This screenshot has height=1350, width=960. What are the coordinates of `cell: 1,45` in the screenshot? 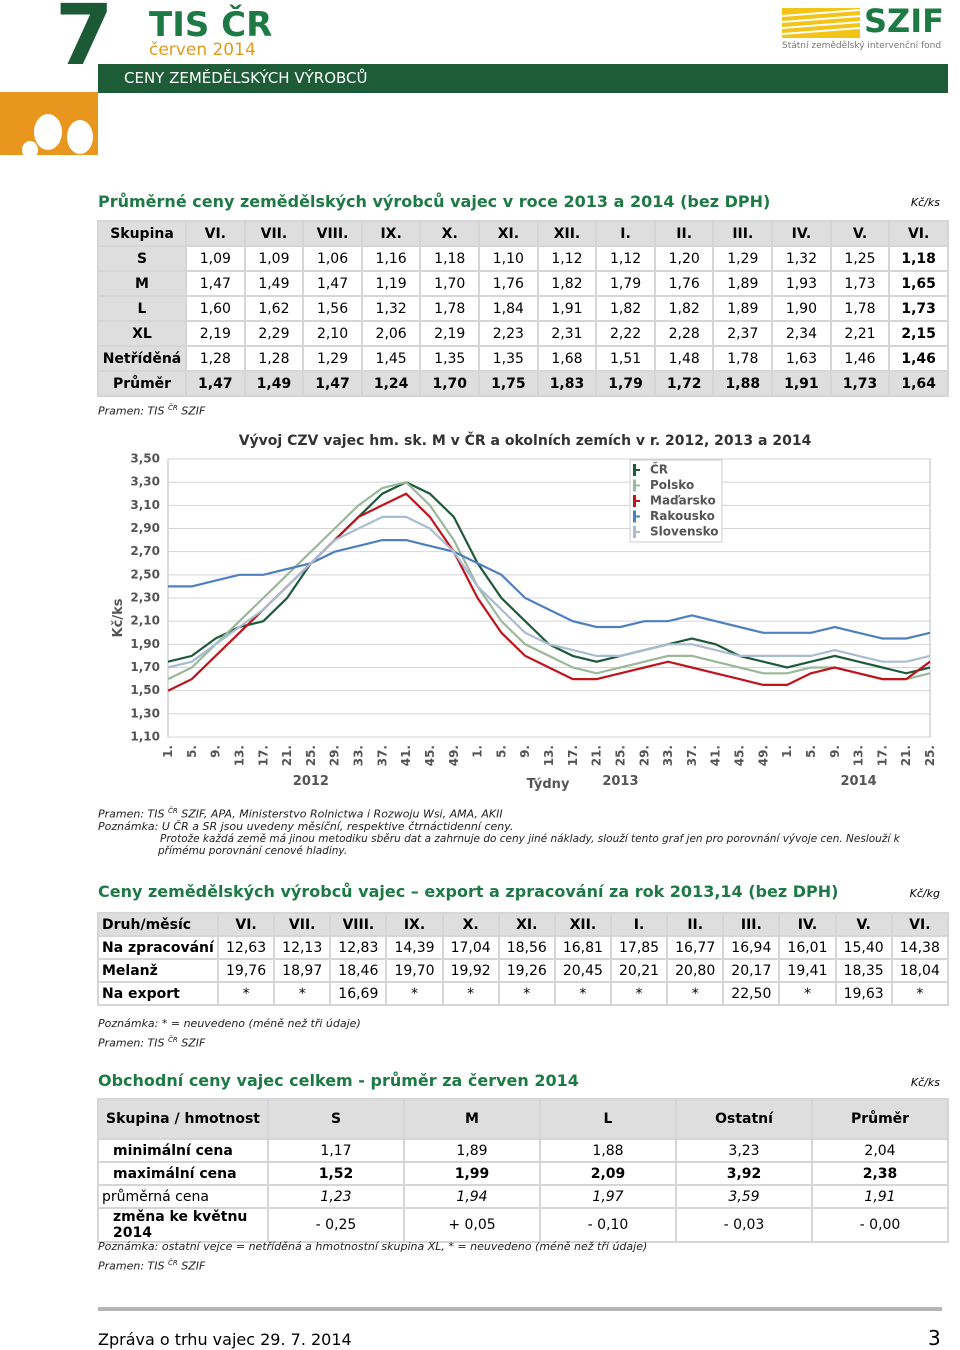 It's located at (391, 358).